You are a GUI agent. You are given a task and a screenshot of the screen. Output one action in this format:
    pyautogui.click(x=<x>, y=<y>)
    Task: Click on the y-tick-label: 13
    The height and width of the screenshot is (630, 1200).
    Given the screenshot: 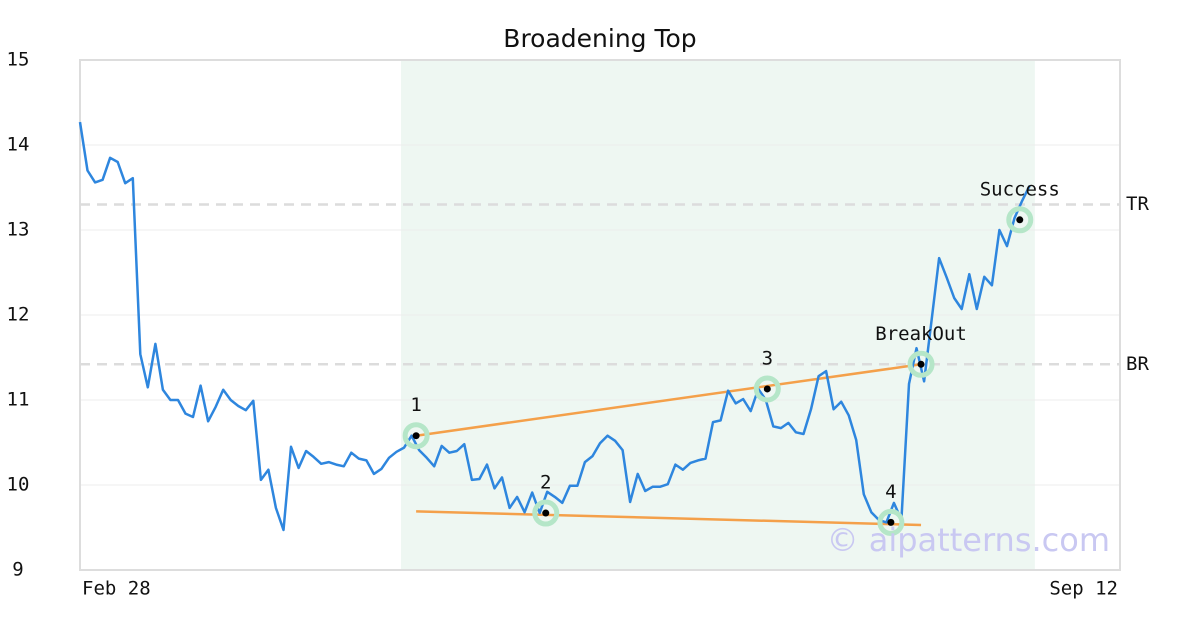 What is the action you would take?
    pyautogui.click(x=18, y=230)
    